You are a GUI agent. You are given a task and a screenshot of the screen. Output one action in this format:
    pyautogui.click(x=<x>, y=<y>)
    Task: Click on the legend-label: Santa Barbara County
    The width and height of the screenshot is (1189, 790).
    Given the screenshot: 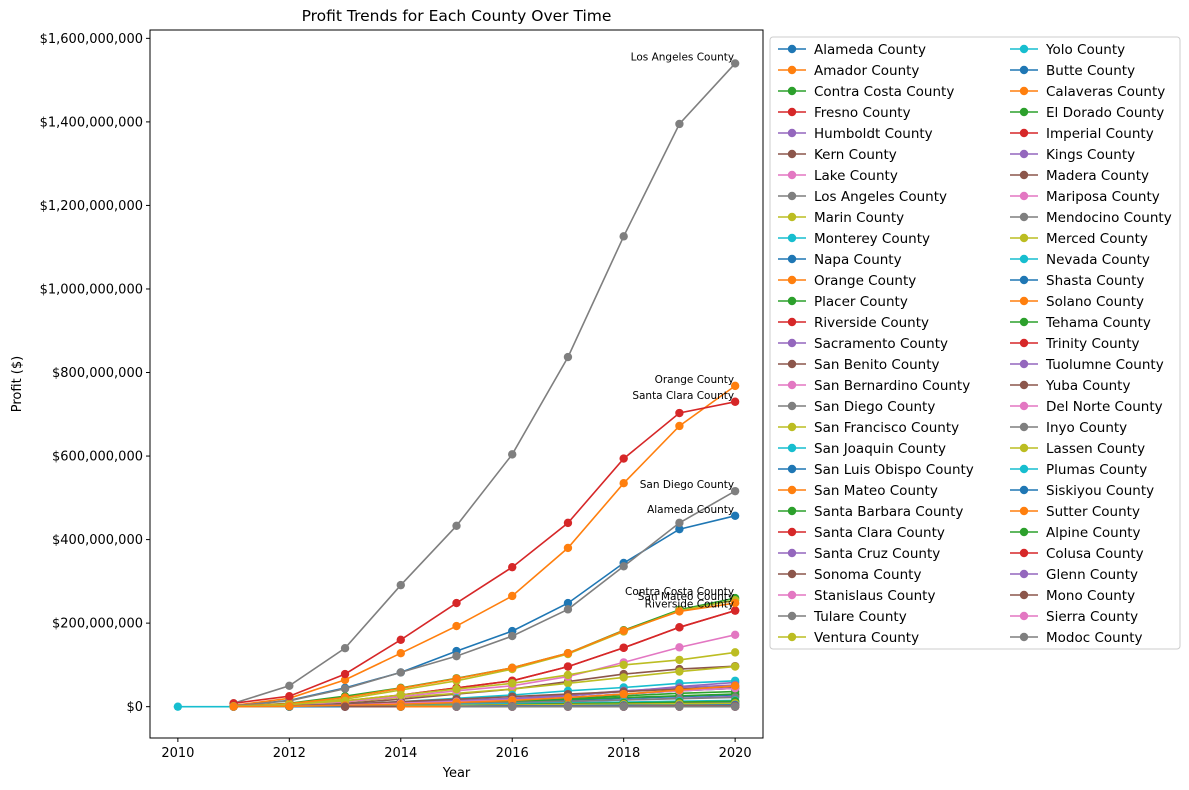 What is the action you would take?
    pyautogui.click(x=888, y=512)
    